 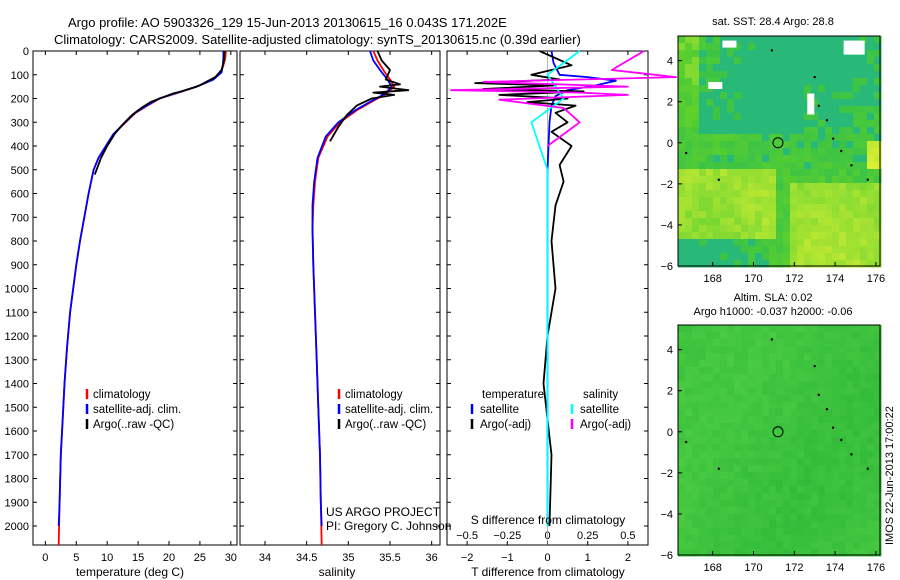 What do you see at coordinates (130, 572) in the screenshot?
I see `temperature-xlabel: temperature (deg C)` at bounding box center [130, 572].